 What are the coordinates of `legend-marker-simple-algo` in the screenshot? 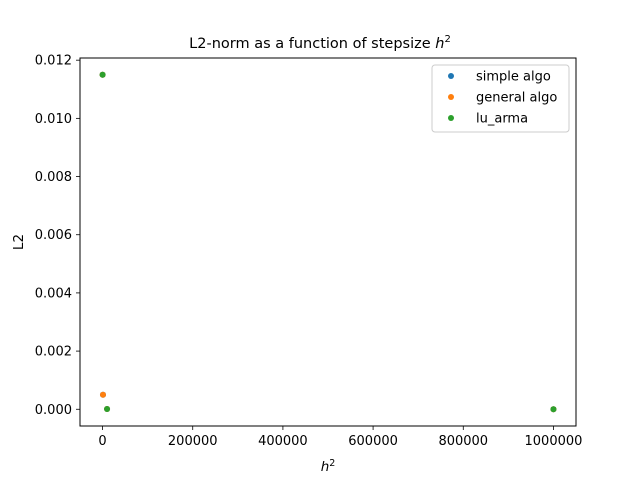 It's located at (451, 76).